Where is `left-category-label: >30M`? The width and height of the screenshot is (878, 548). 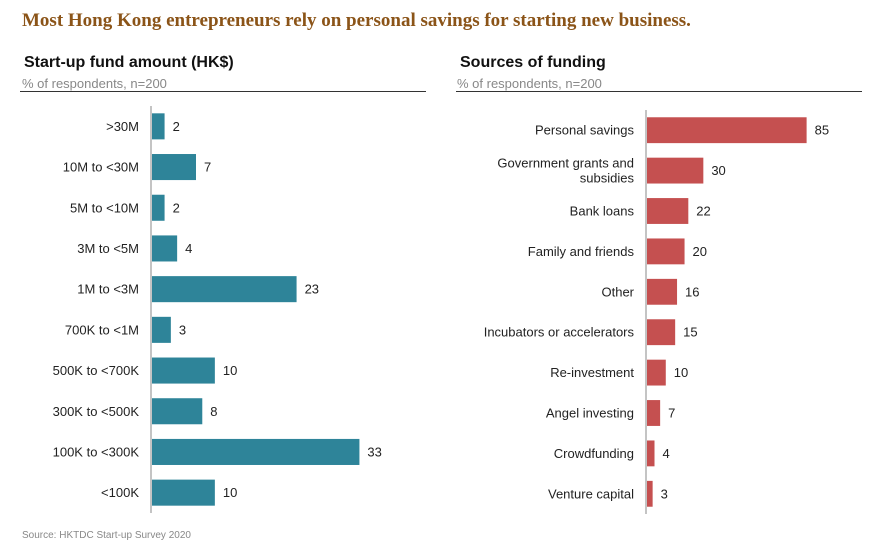
left-category-label: >30M is located at coordinates (122, 126).